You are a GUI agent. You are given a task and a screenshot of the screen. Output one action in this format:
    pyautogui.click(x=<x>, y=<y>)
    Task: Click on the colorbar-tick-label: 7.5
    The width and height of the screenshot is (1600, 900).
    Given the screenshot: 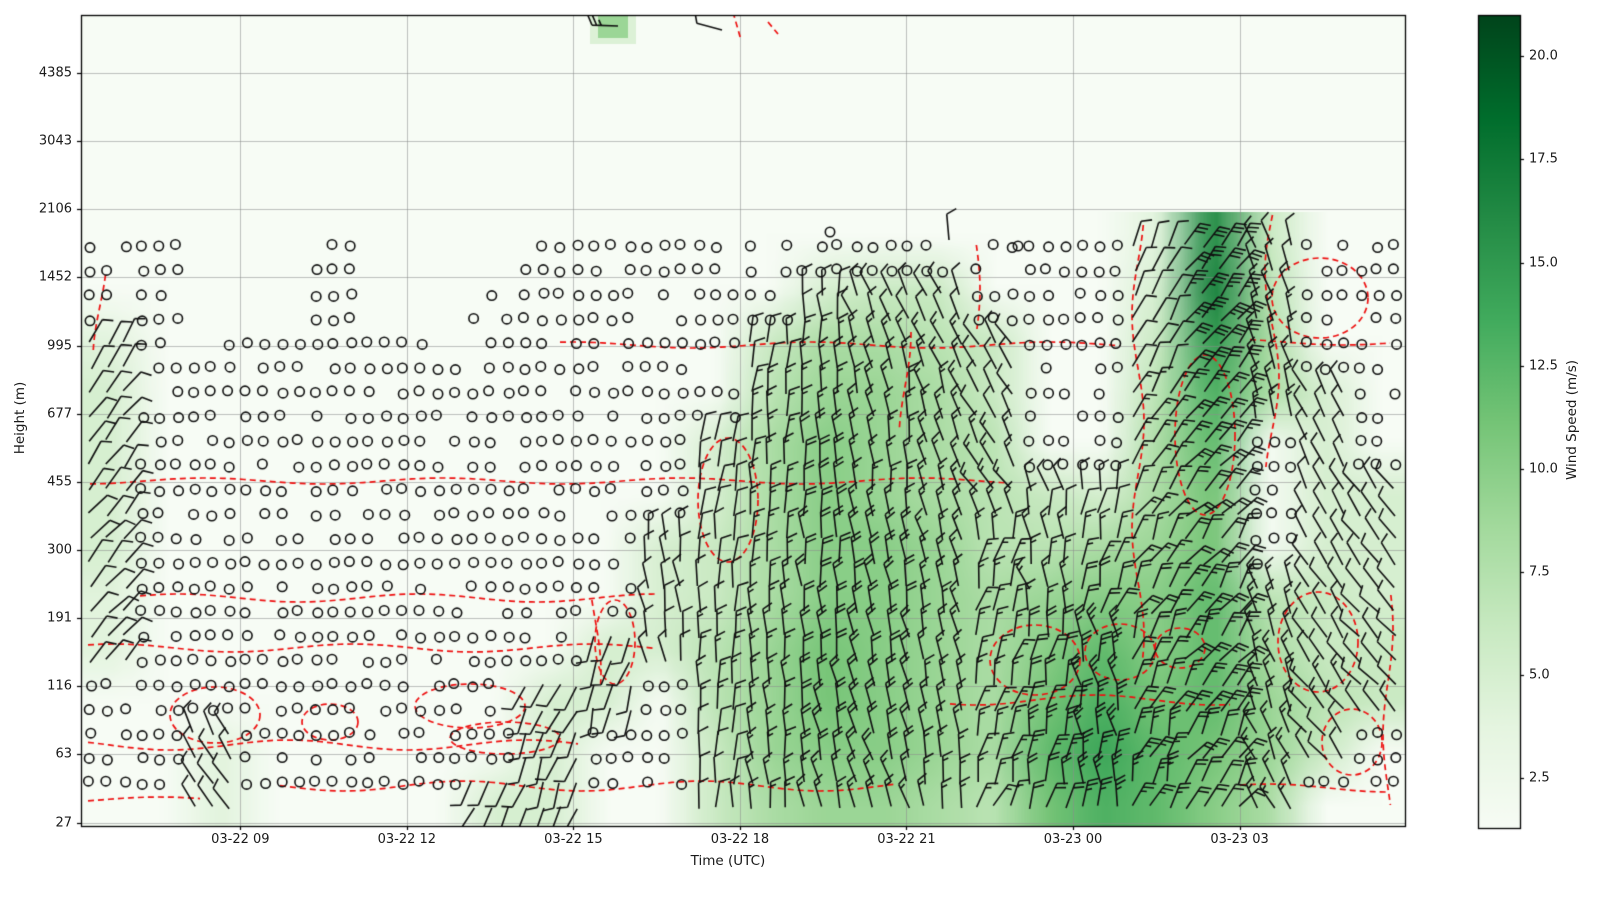 What is the action you would take?
    pyautogui.click(x=1539, y=572)
    